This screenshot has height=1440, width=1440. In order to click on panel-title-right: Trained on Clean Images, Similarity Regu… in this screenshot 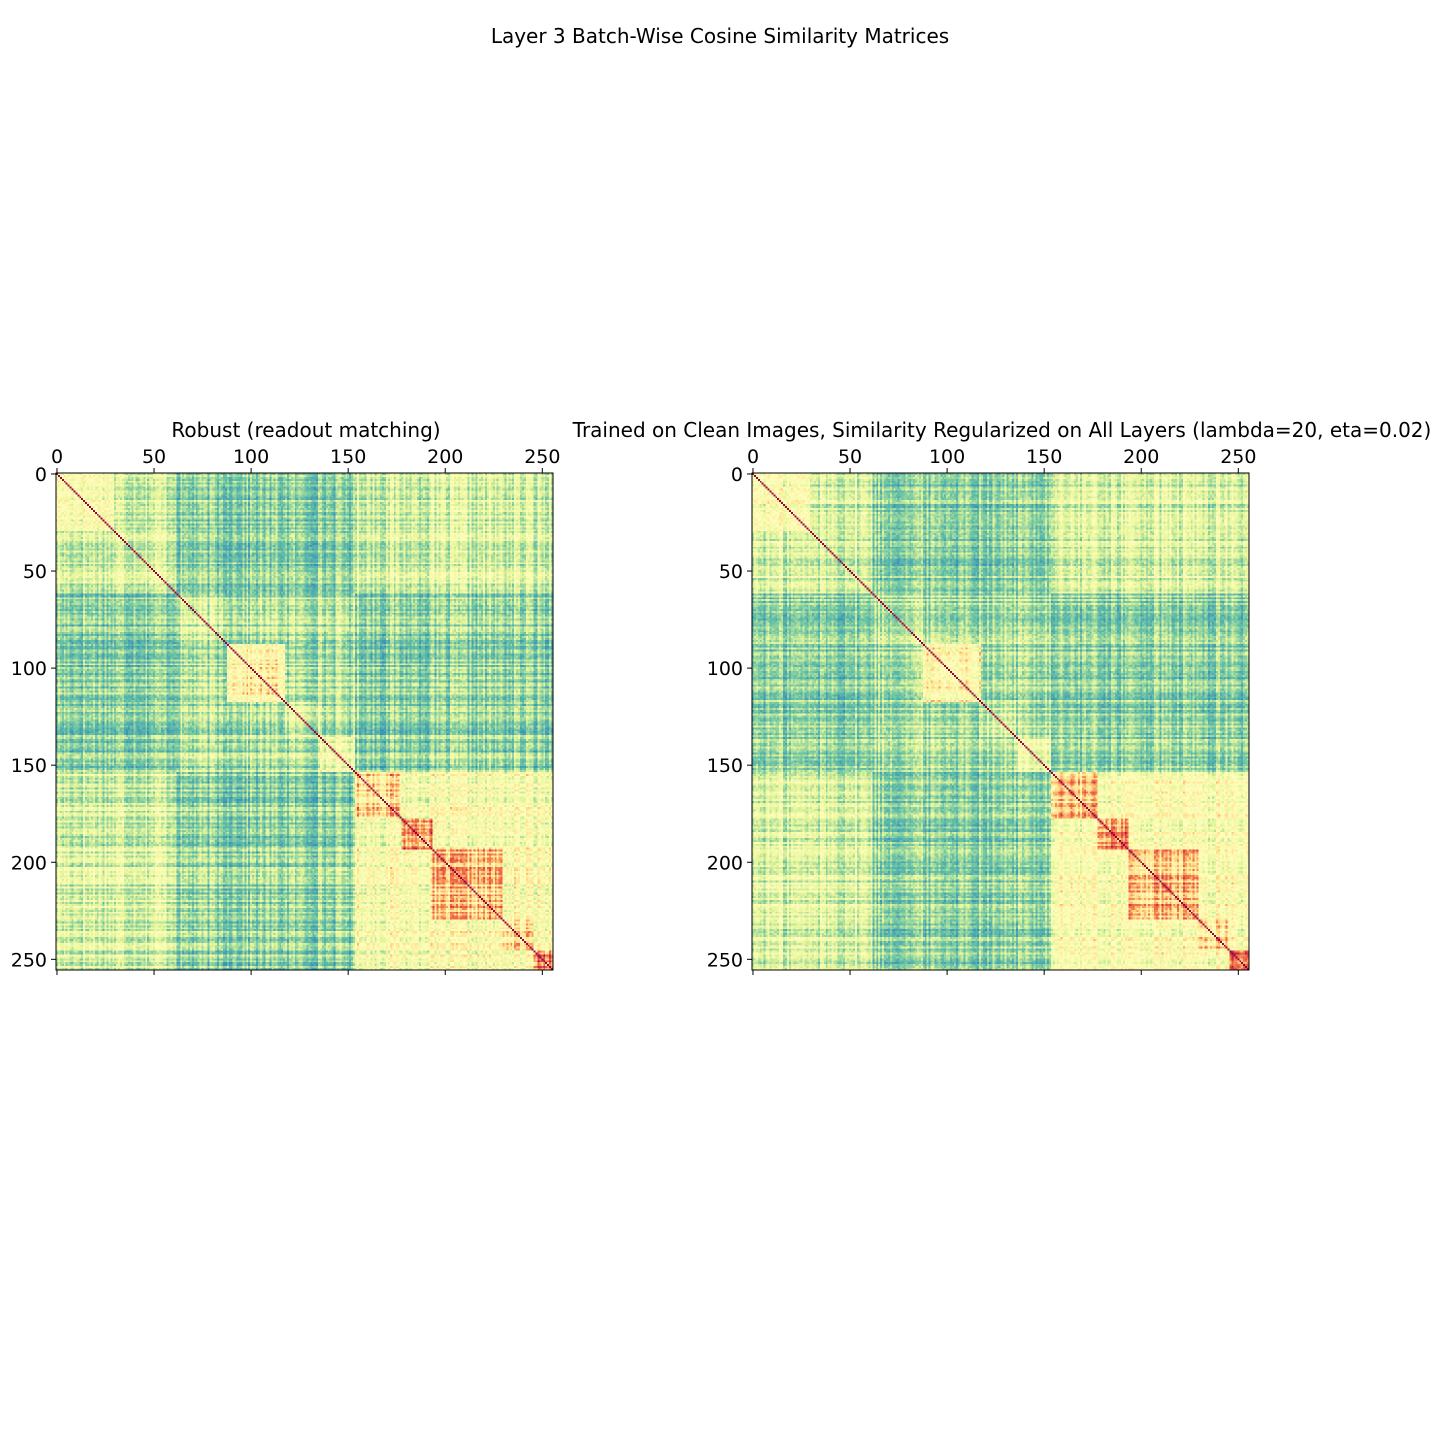, I will do `click(1002, 430)`.